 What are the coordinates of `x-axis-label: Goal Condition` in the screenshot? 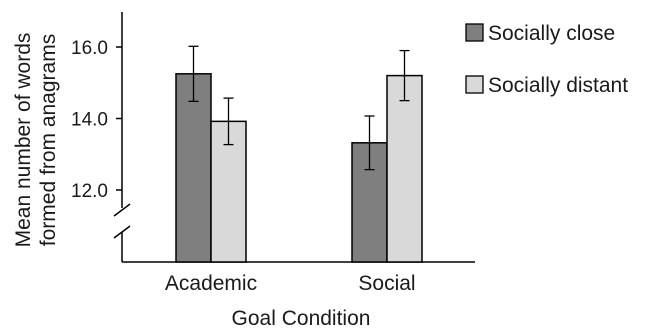 It's located at (301, 318).